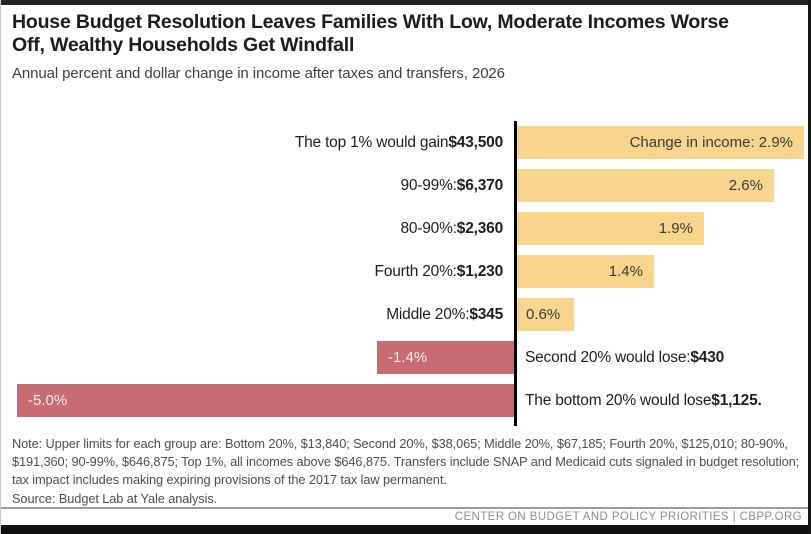 The width and height of the screenshot is (811, 534). What do you see at coordinates (711, 142) in the screenshot?
I see `bar-value-label: Change in income: 2.9%` at bounding box center [711, 142].